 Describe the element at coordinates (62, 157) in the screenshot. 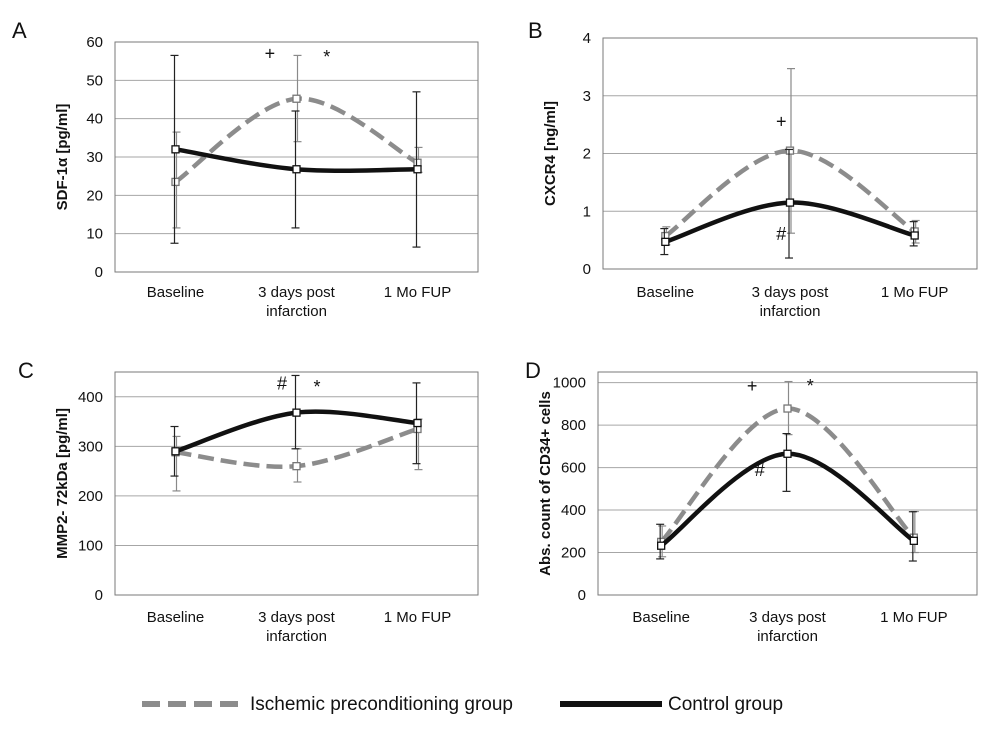

I see `y-axis-label: SDF-1α [pg/ml]` at that location.